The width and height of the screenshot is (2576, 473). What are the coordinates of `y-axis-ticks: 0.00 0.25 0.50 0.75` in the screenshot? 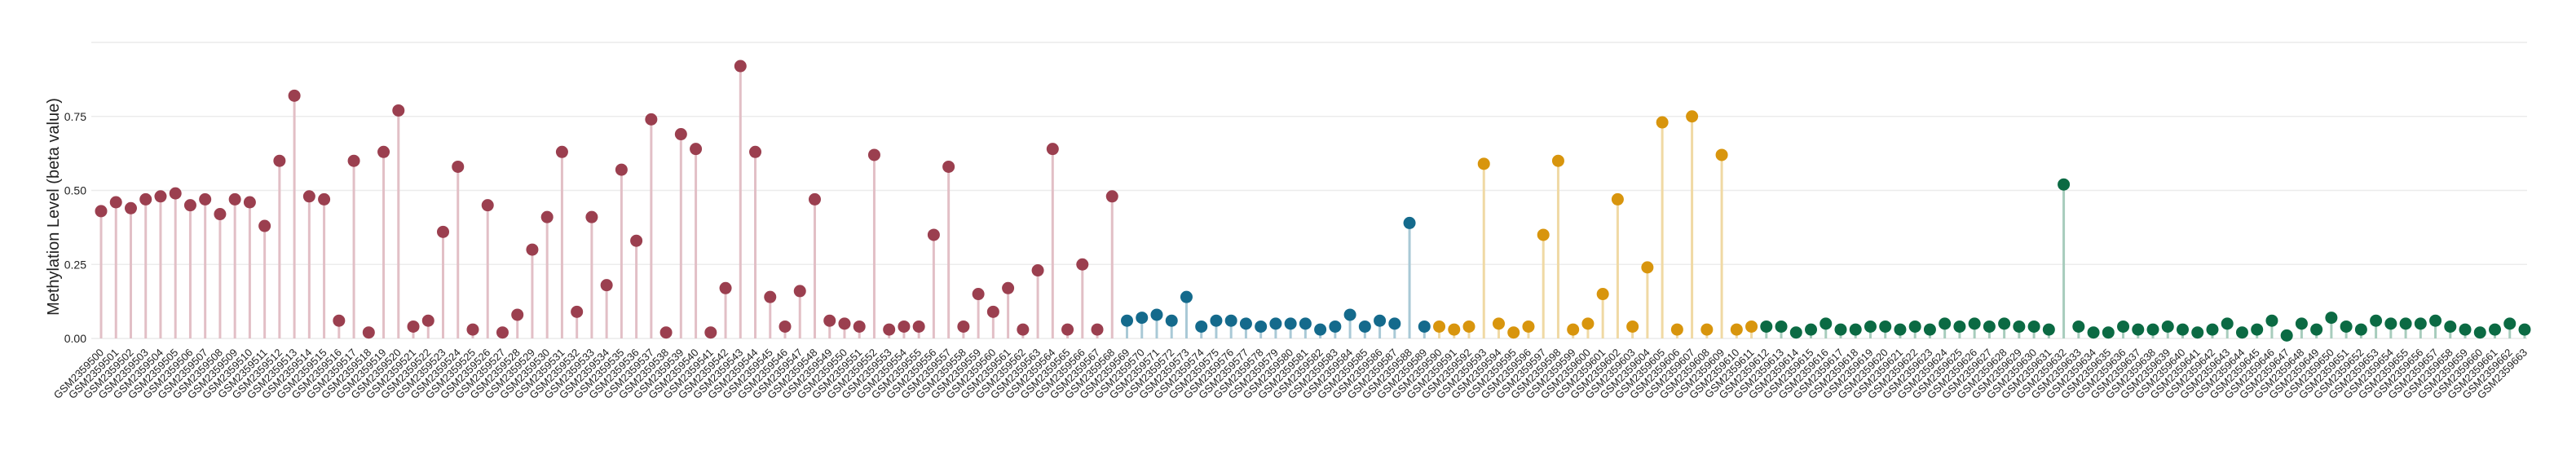 It's located at (75, 227).